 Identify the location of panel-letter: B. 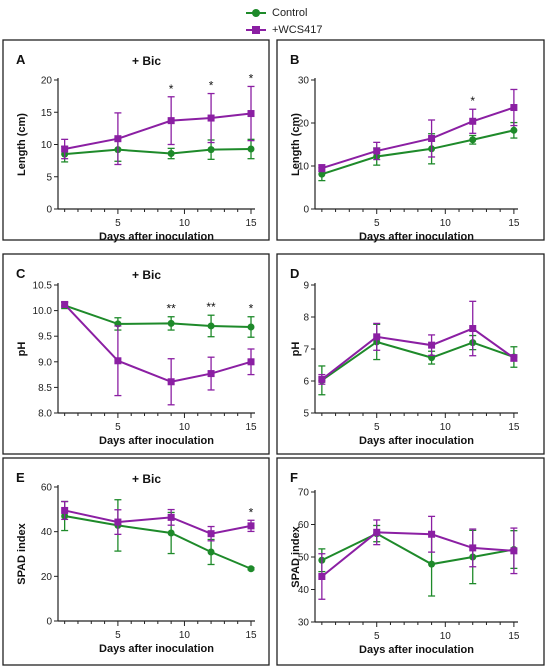
(294, 59).